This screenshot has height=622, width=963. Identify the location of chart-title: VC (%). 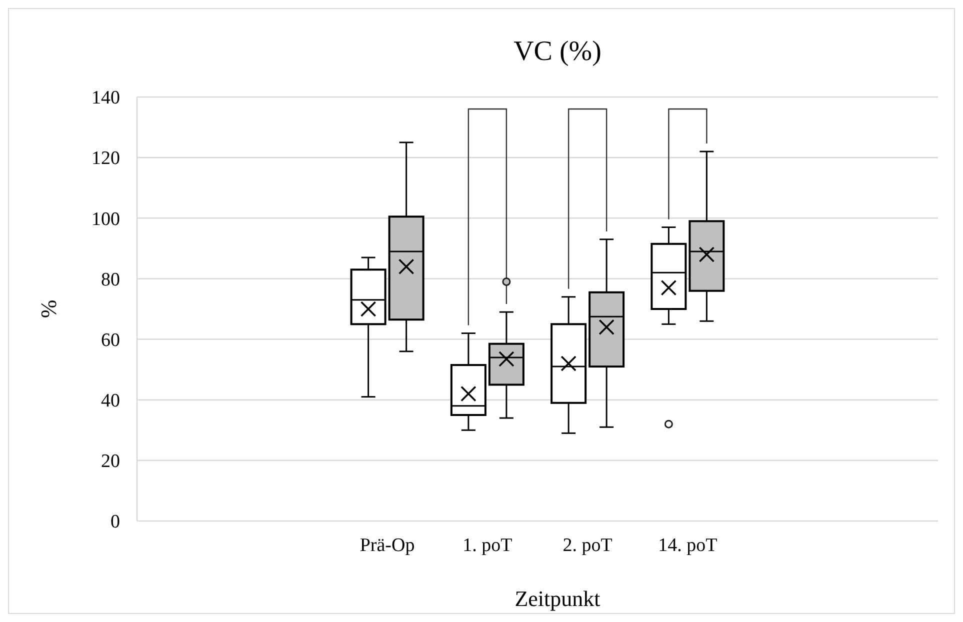
(558, 51).